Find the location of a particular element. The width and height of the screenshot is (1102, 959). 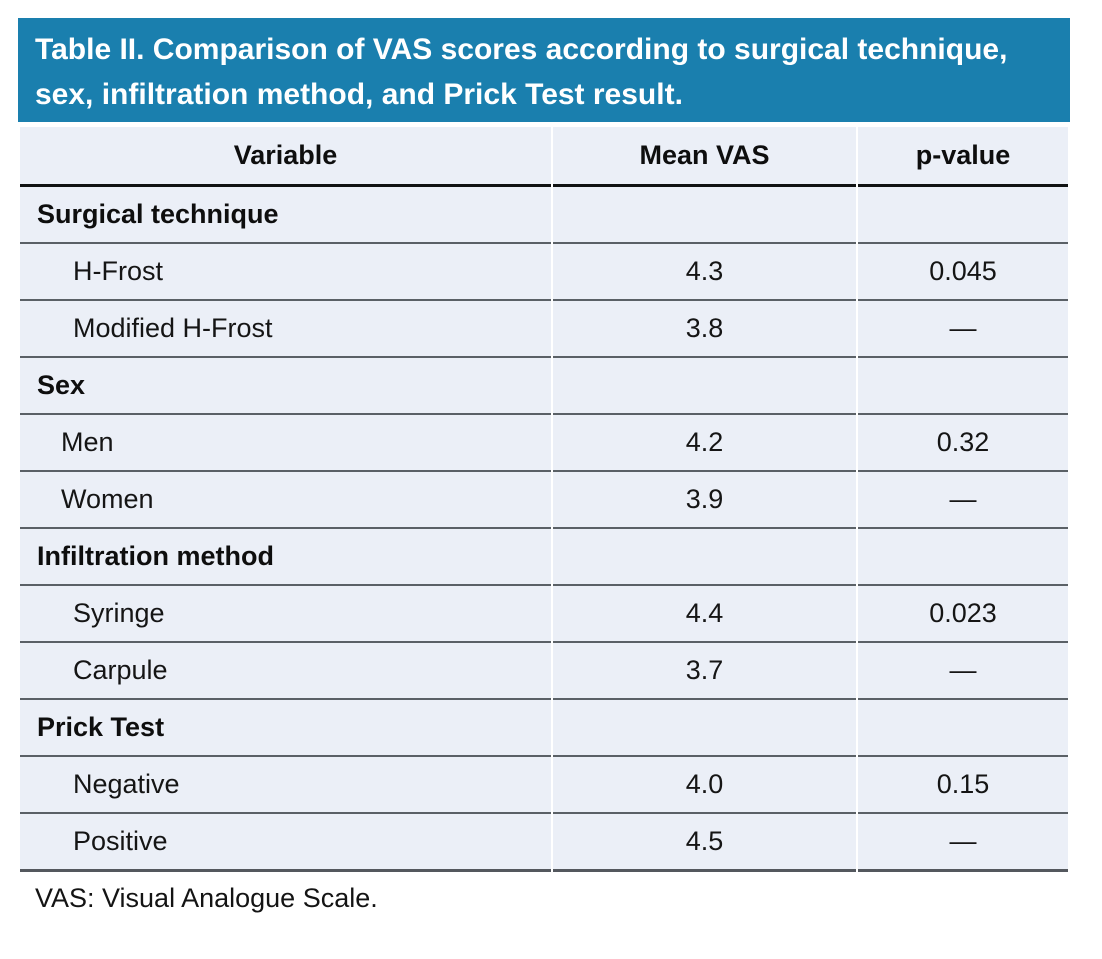

table-row-carpule: Carpule 3.7 — is located at coordinates (544, 671).